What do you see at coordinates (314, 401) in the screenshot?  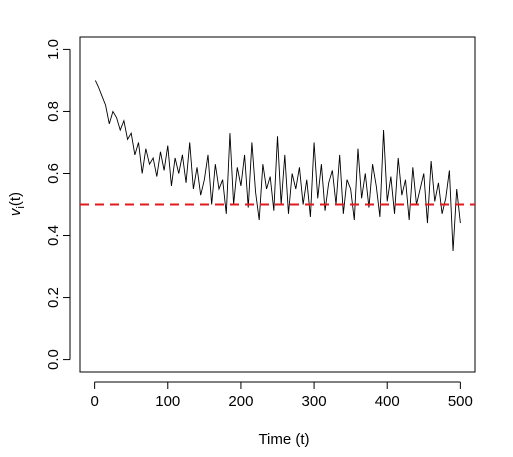 I see `x-tick-label: 300` at bounding box center [314, 401].